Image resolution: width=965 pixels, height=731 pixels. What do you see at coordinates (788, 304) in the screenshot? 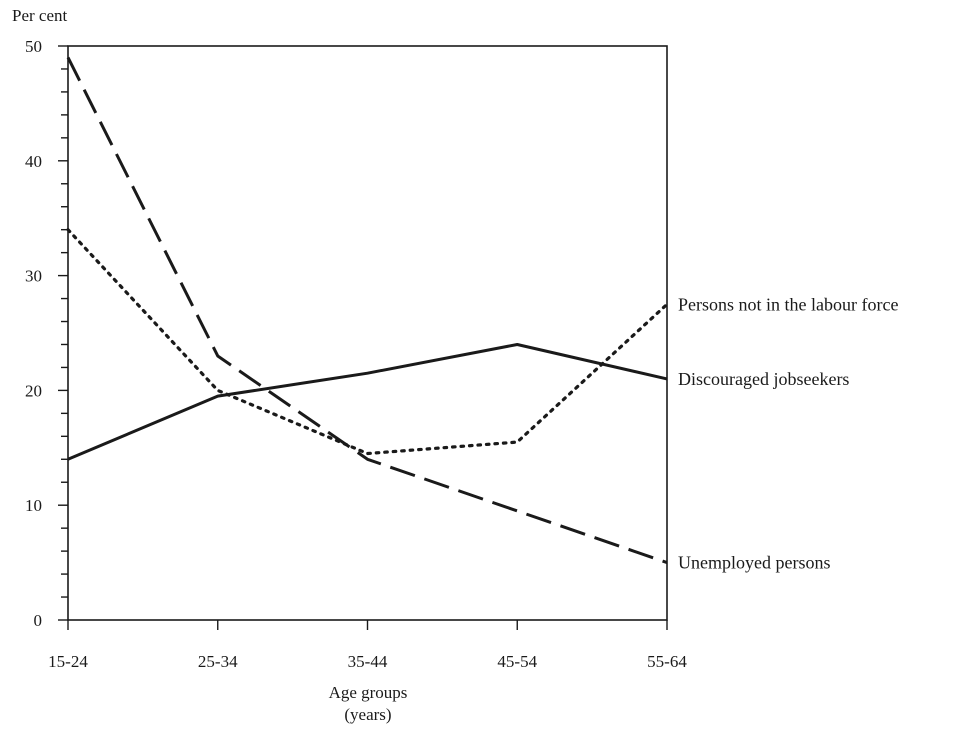
I see `series-label-1: Persons not in the labour force` at bounding box center [788, 304].